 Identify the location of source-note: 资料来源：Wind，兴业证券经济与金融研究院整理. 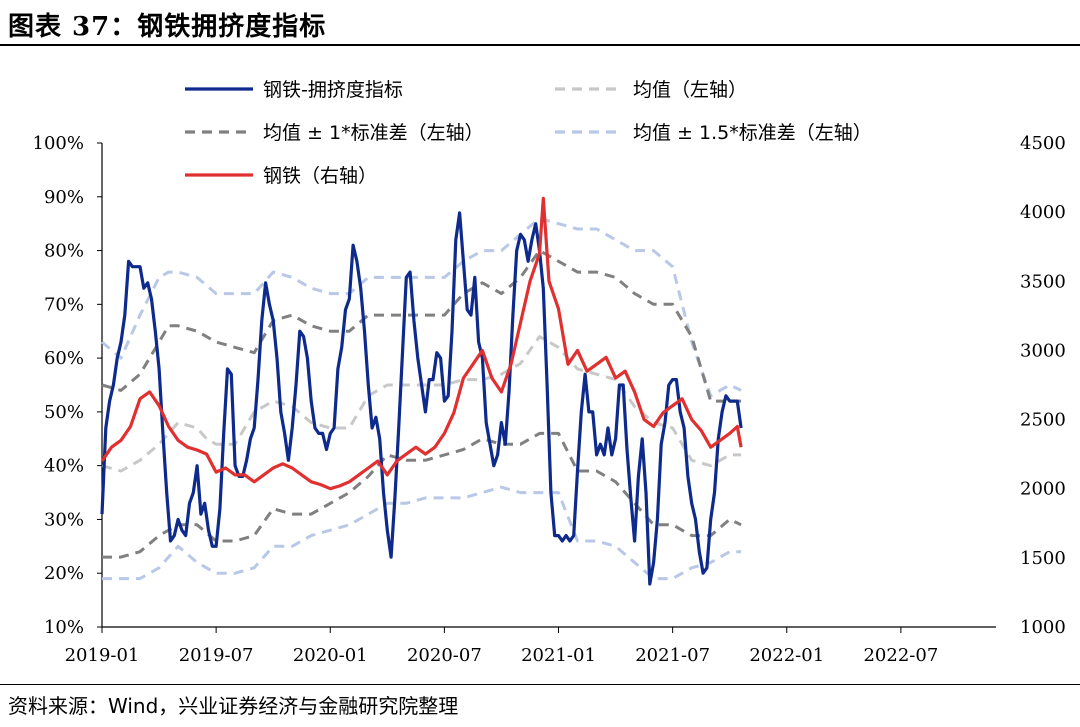
(233, 706).